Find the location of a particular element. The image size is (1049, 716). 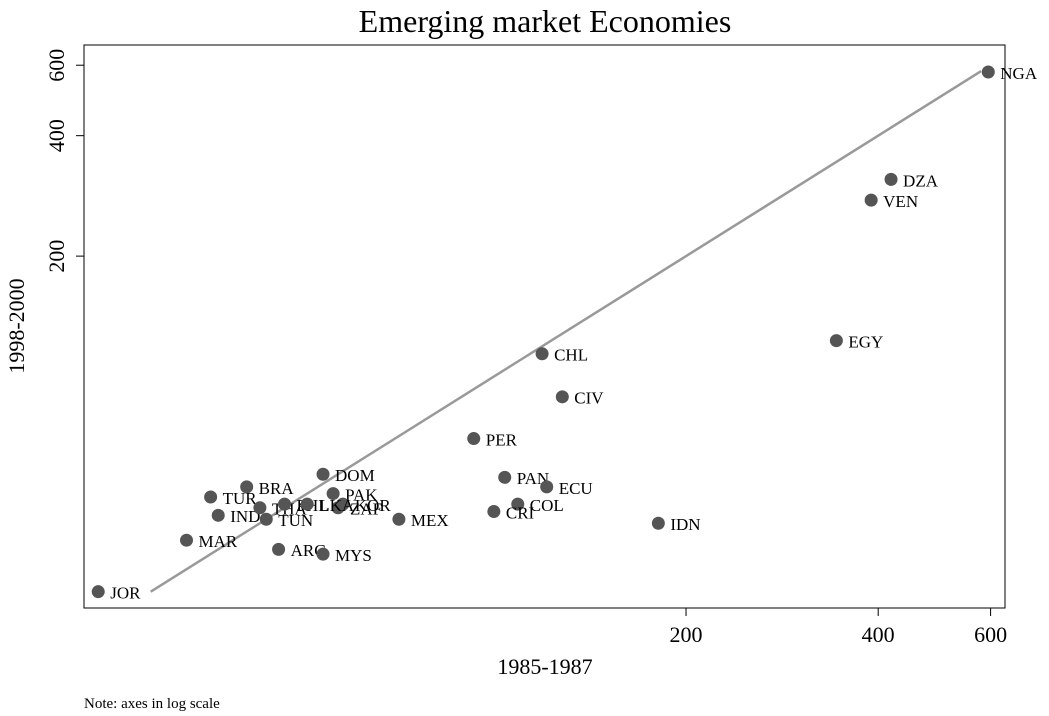

point-label: MYS is located at coordinates (353, 555).